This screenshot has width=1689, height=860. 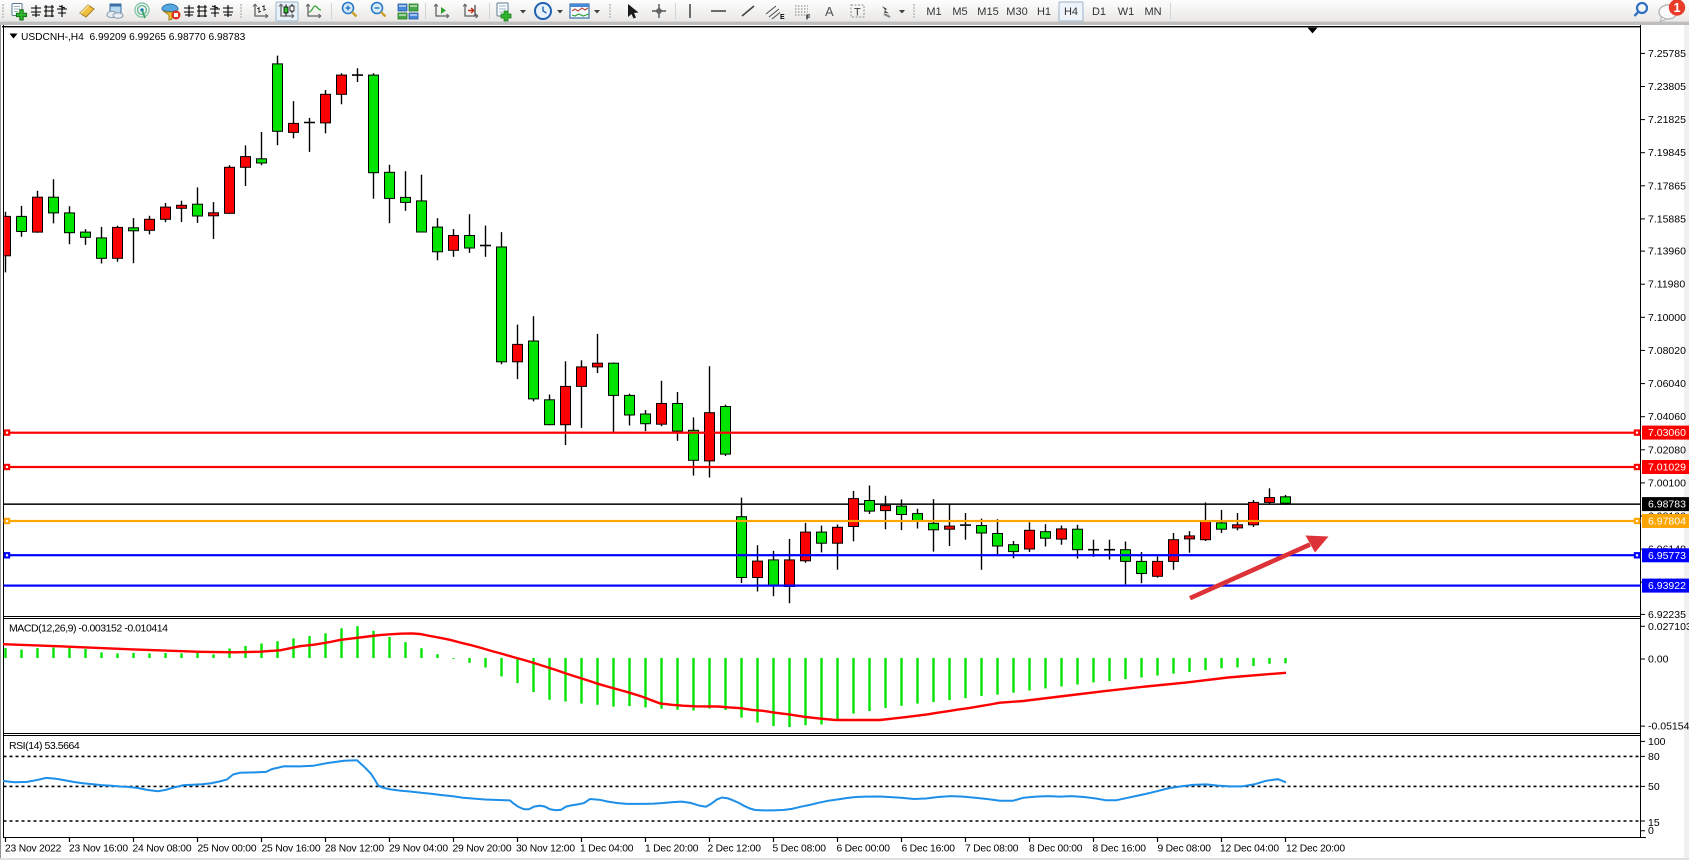 What do you see at coordinates (1654, 823) in the screenshot?
I see `svg-text: 15` at bounding box center [1654, 823].